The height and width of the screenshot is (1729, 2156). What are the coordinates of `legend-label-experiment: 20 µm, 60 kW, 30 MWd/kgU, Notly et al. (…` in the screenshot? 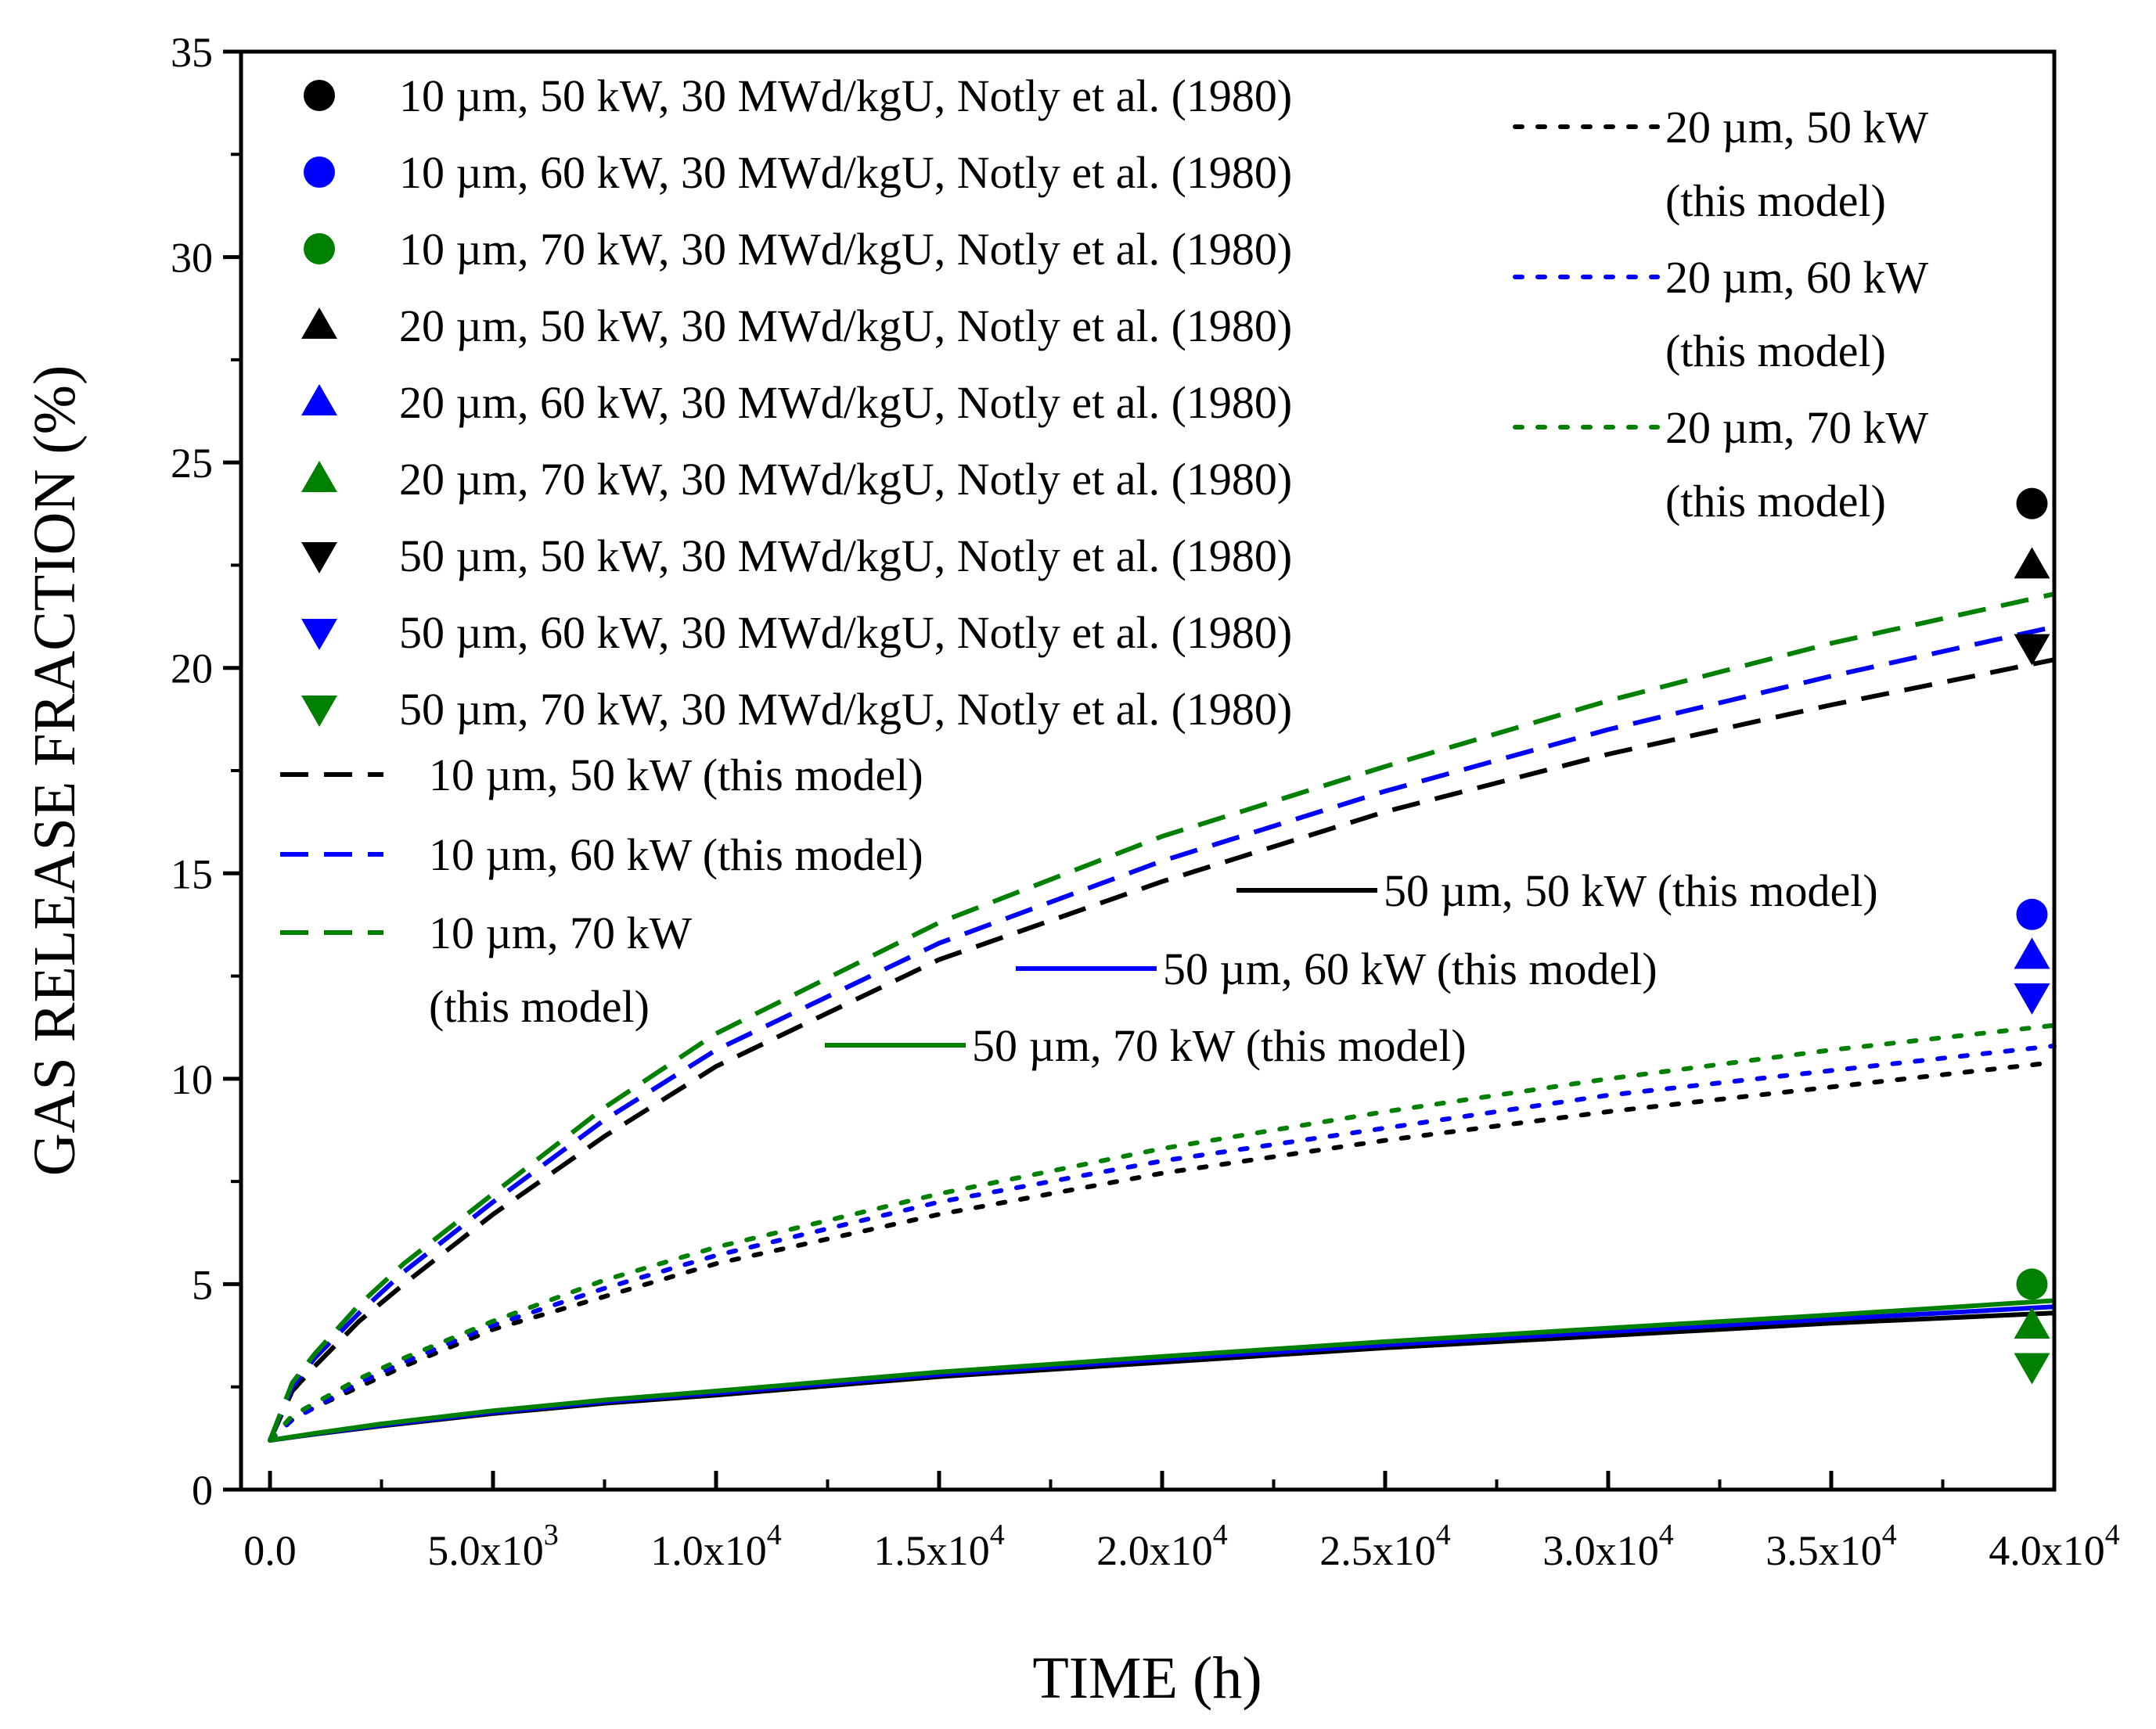 It's located at (845, 403).